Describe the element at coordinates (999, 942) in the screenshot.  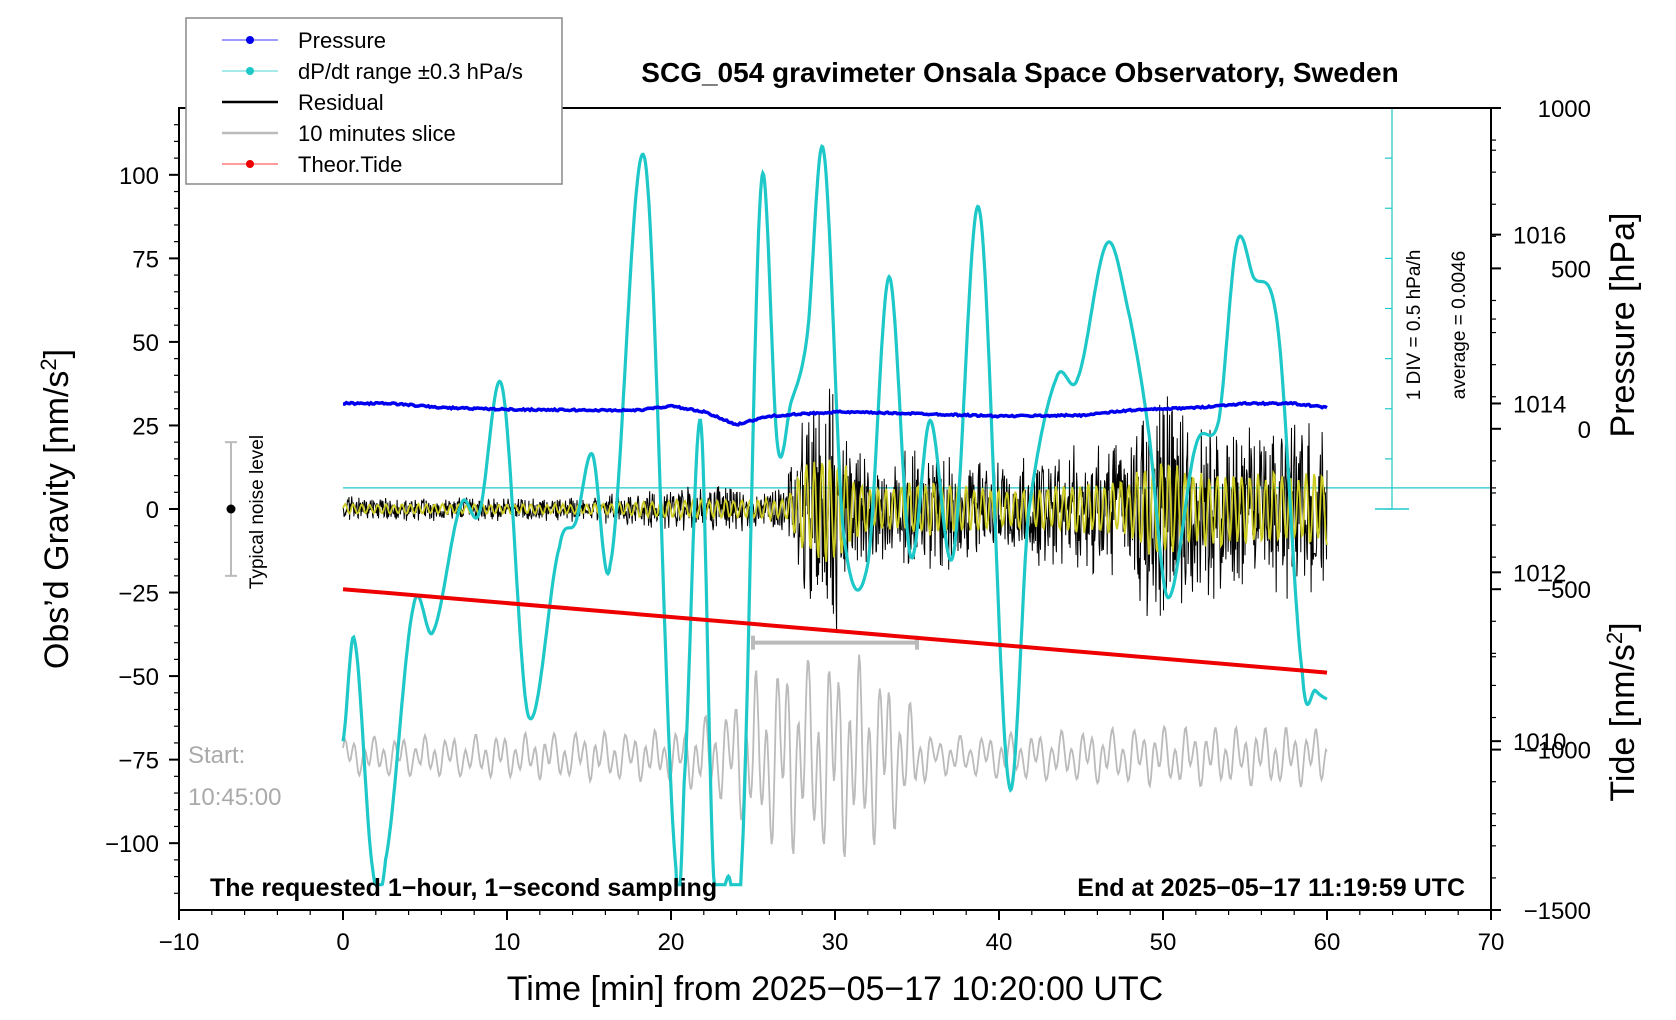
I see `x-tick-label: 40` at that location.